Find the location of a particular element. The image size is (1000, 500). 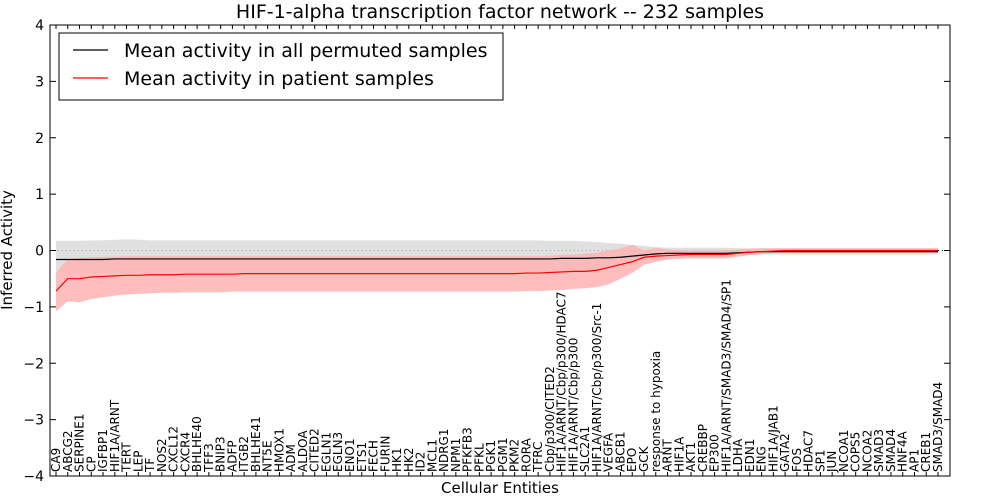

x-tick-label: ARNT is located at coordinates (668, 455).